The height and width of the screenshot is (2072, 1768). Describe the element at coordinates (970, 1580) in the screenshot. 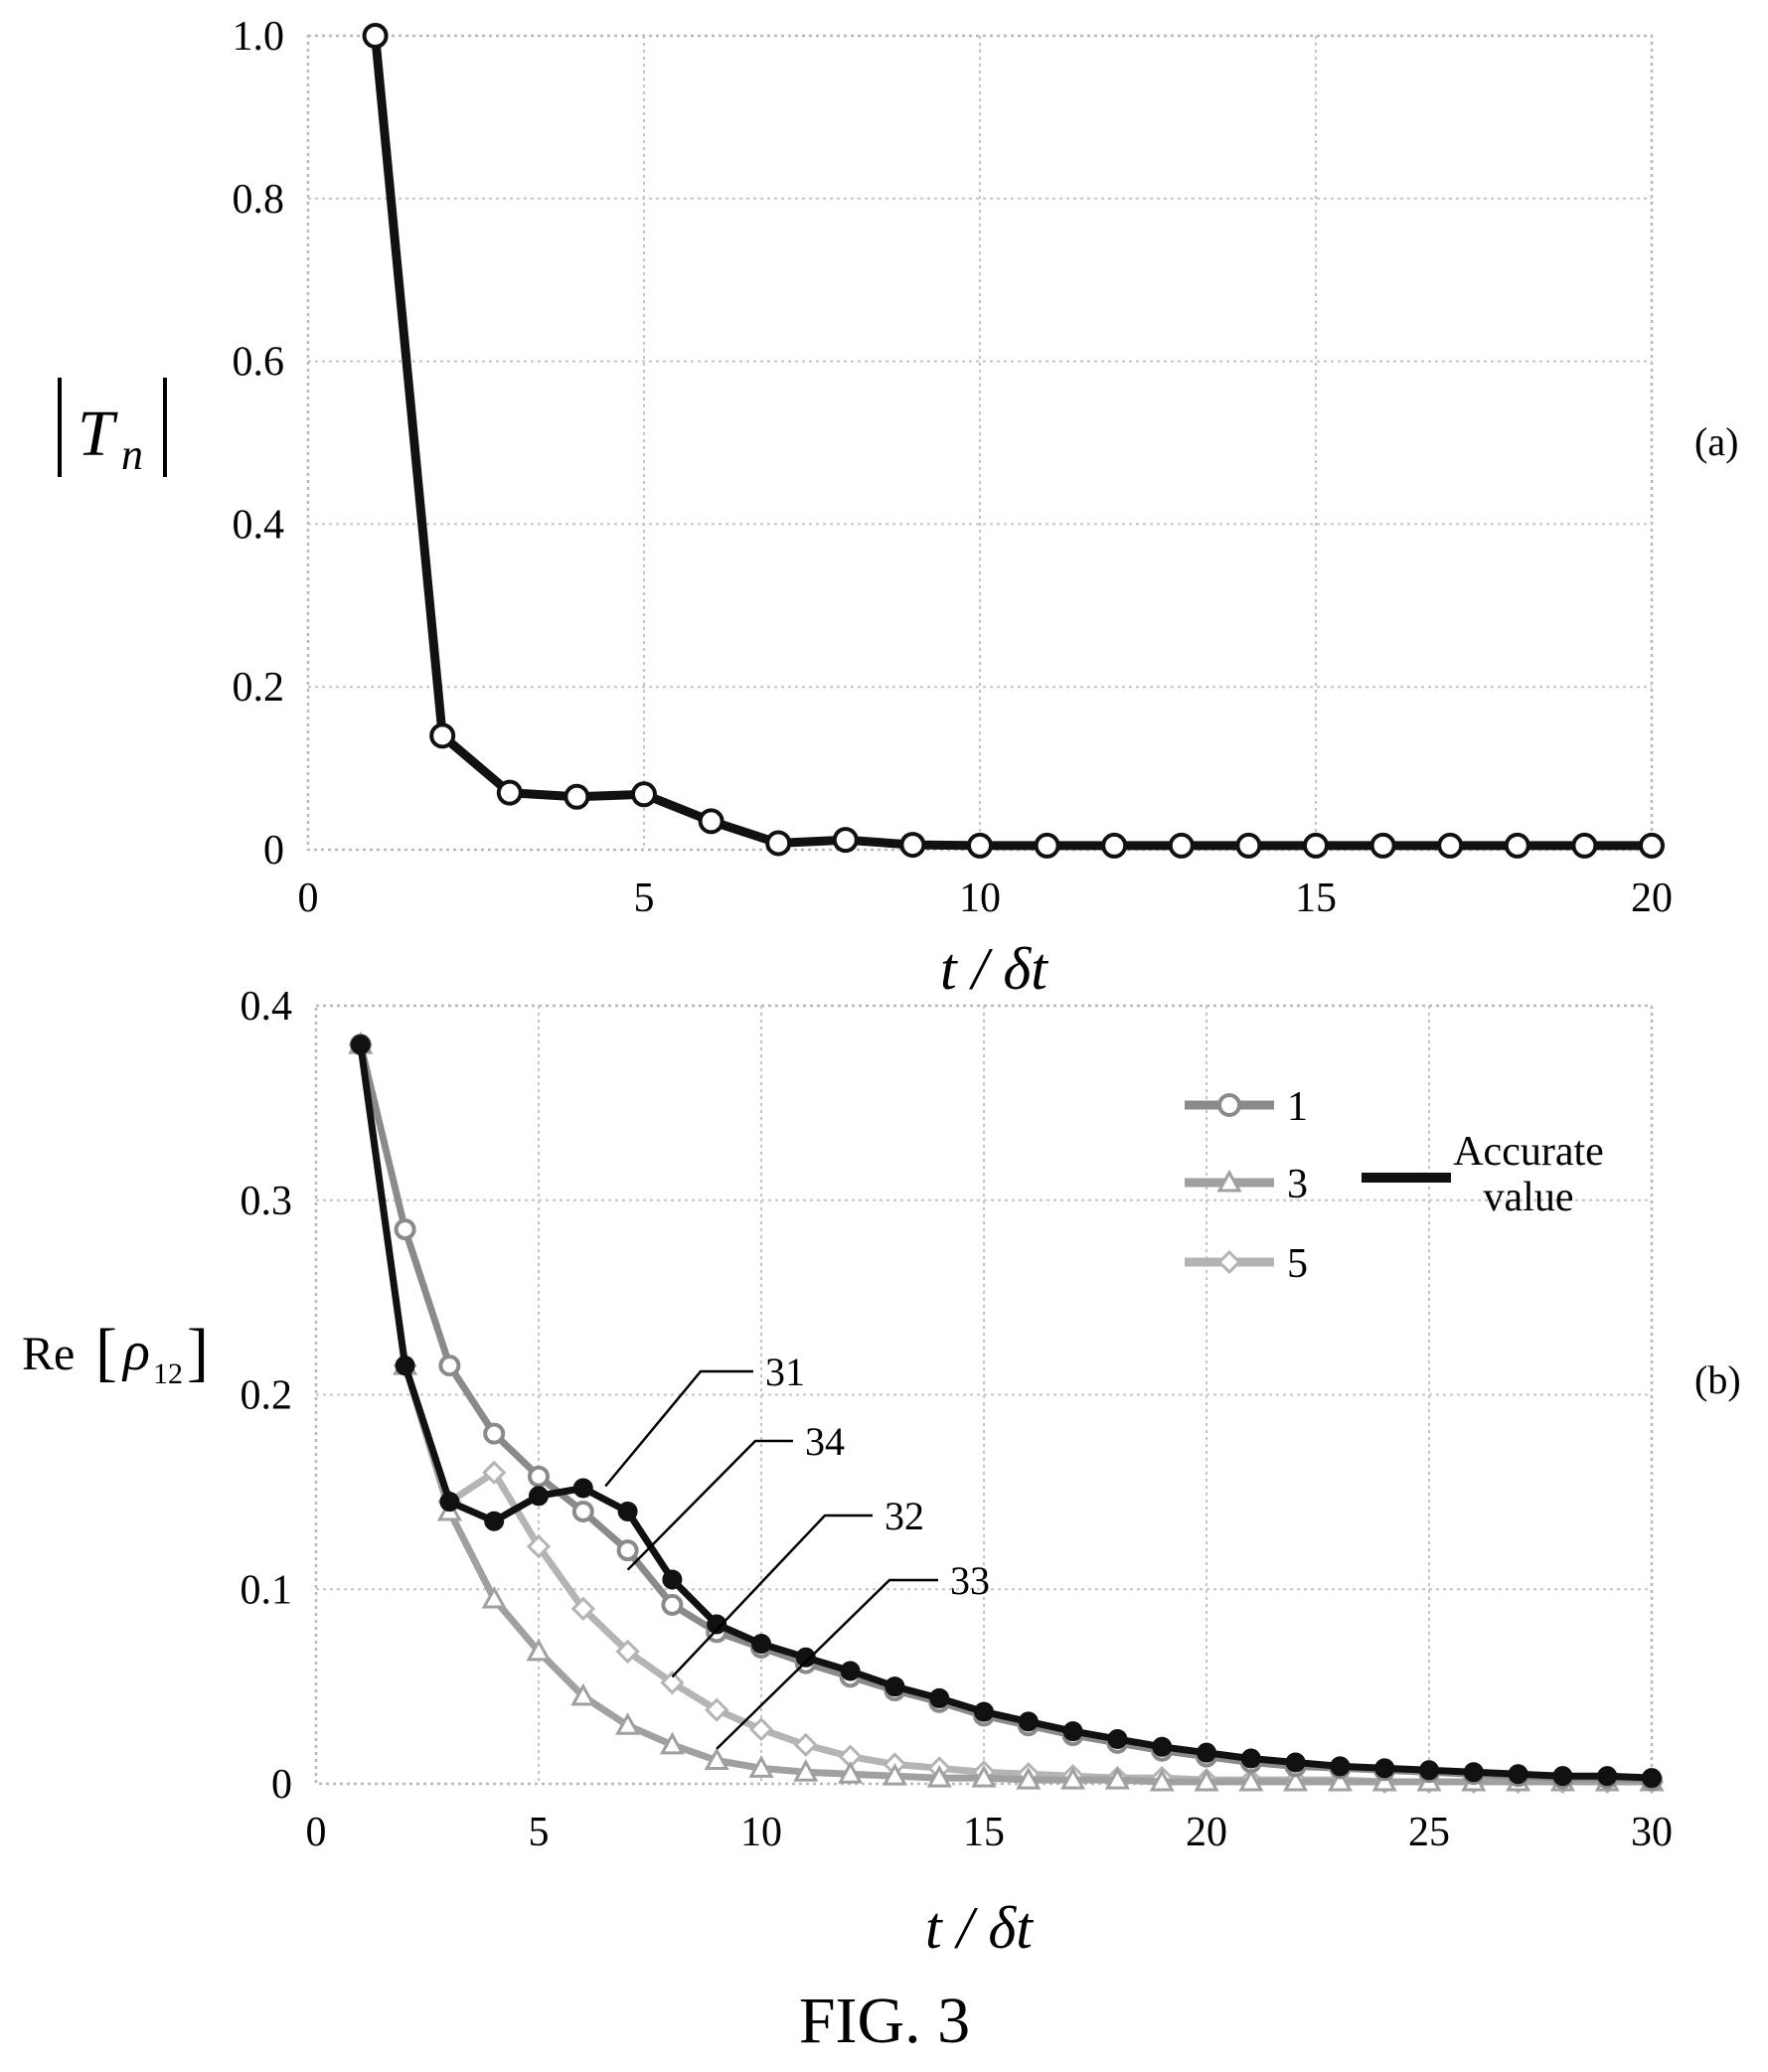

I see `annotation-label: 33` at that location.